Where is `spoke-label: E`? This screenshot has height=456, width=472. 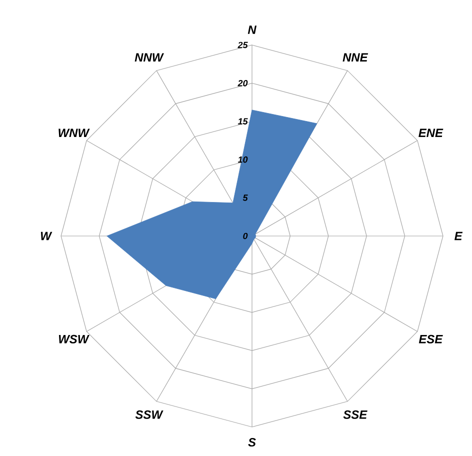 spoke-label: E is located at coordinates (458, 236).